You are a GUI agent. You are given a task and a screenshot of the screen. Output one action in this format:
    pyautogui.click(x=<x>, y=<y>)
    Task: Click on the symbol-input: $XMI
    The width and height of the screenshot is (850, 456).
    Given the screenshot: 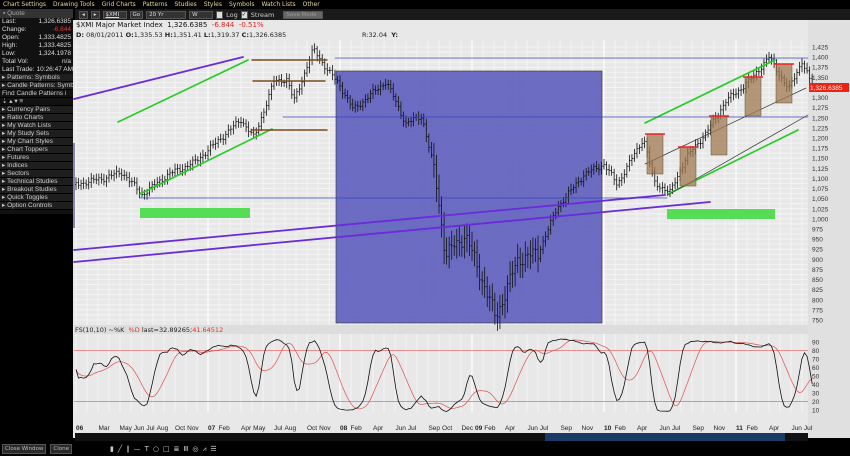 What is the action you would take?
    pyautogui.click(x=114, y=14)
    